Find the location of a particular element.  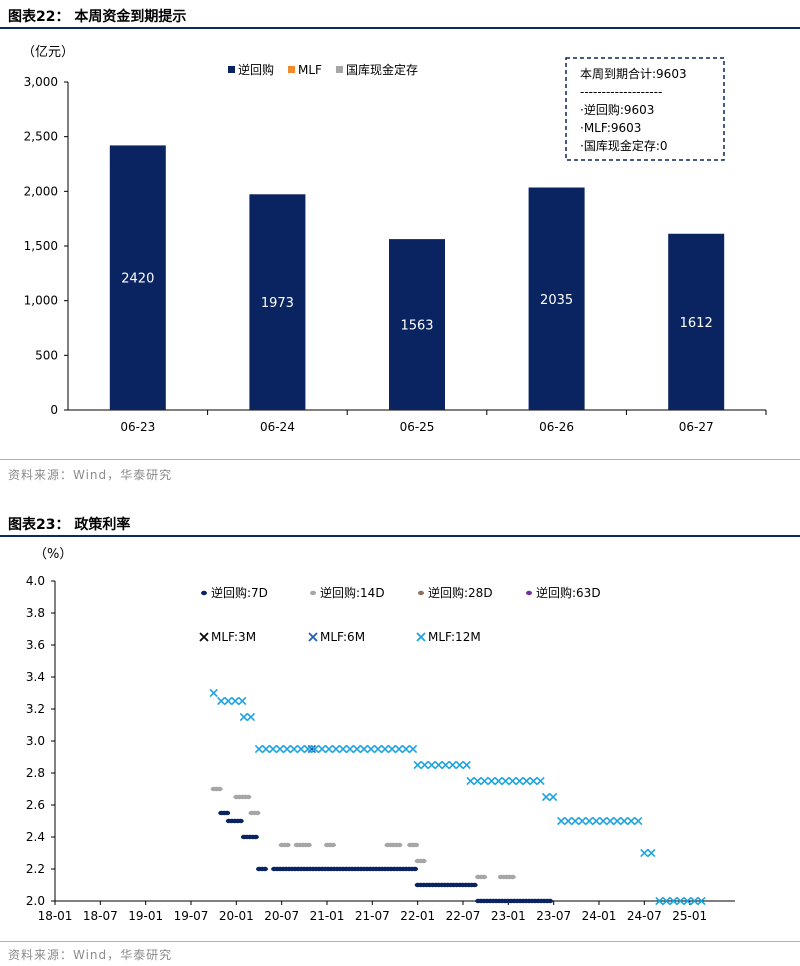

legend-label: 国库现金定存 is located at coordinates (382, 69).